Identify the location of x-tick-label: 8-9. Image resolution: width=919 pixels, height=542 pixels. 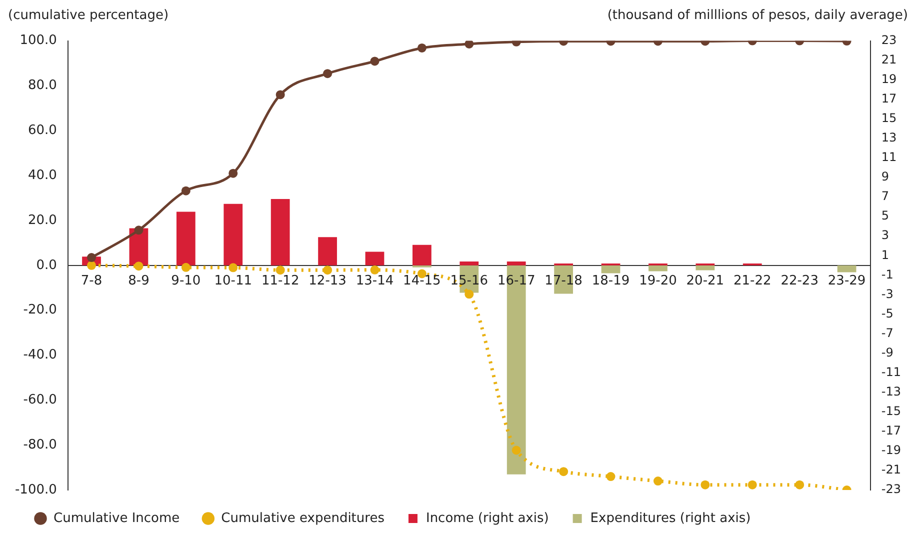
(139, 280).